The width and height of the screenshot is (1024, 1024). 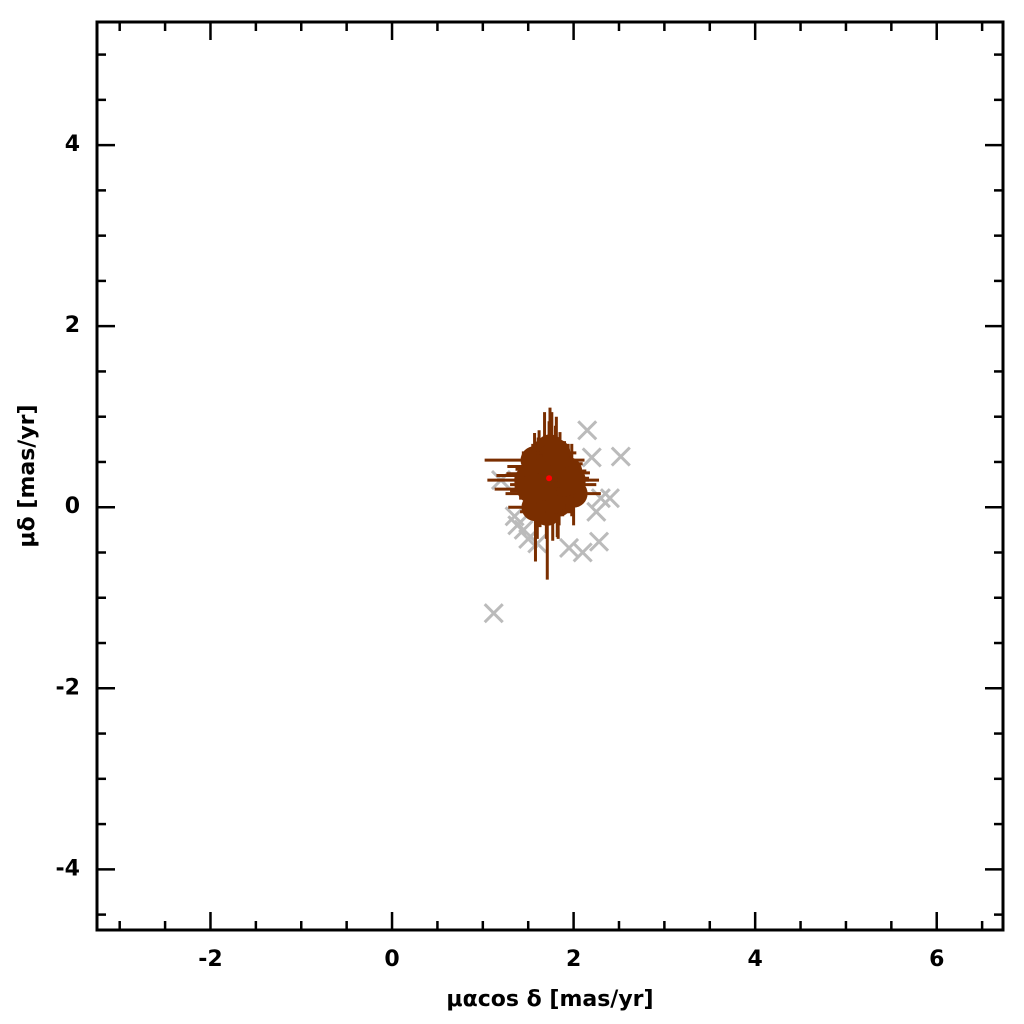 What do you see at coordinates (68, 868) in the screenshot?
I see `y-tick-label: -4` at bounding box center [68, 868].